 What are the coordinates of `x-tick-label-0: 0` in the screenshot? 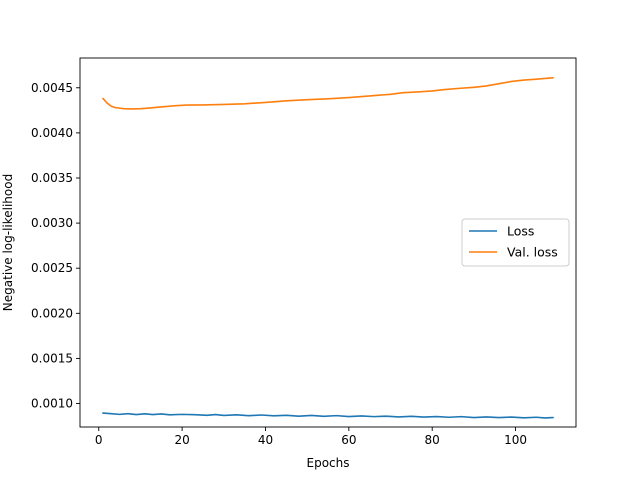 It's located at (99, 440).